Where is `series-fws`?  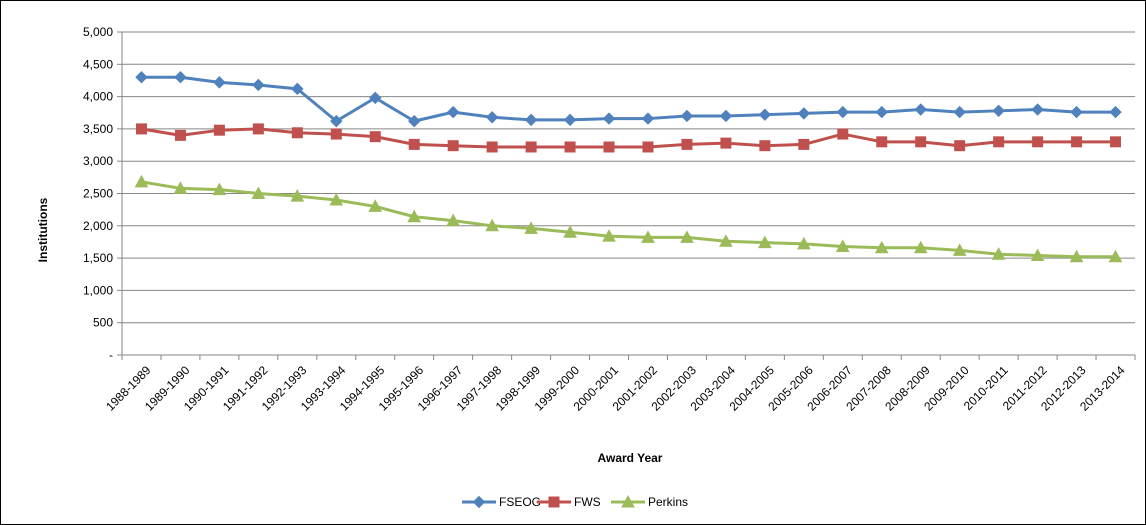 series-fws is located at coordinates (628, 138).